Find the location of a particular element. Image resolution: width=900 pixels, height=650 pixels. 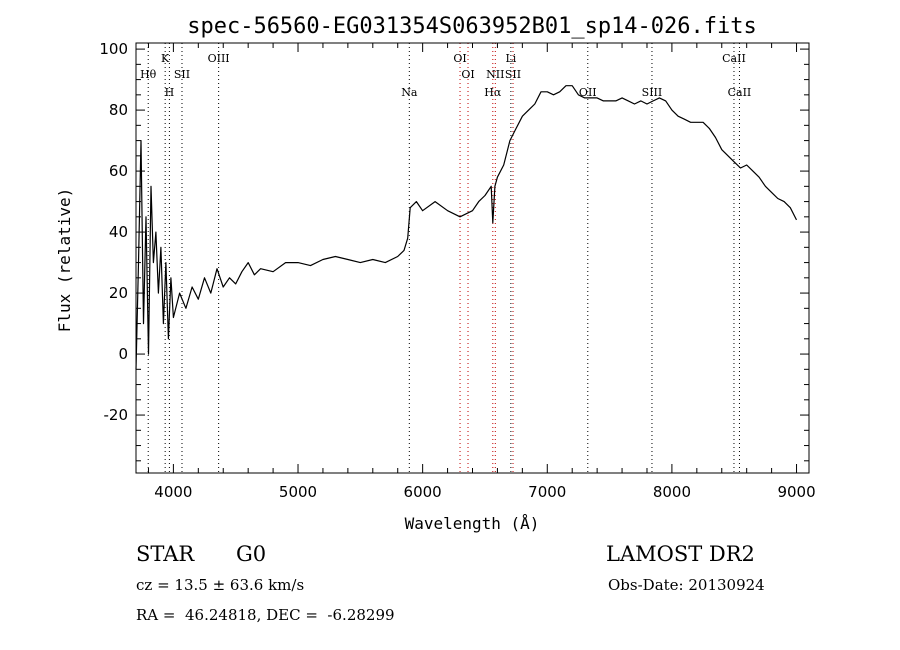

y-tick-label: 100 is located at coordinates (113, 49).